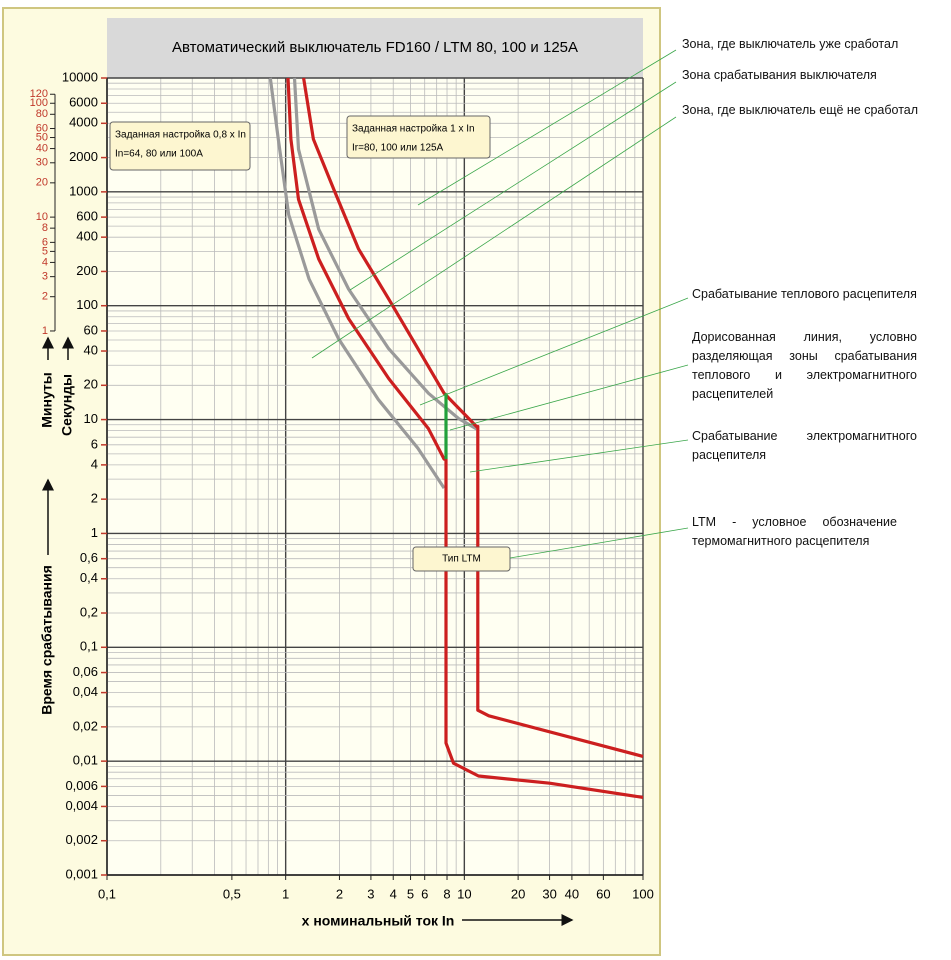  I want to click on x-axis-label: x номинальный ток In, so click(378, 921).